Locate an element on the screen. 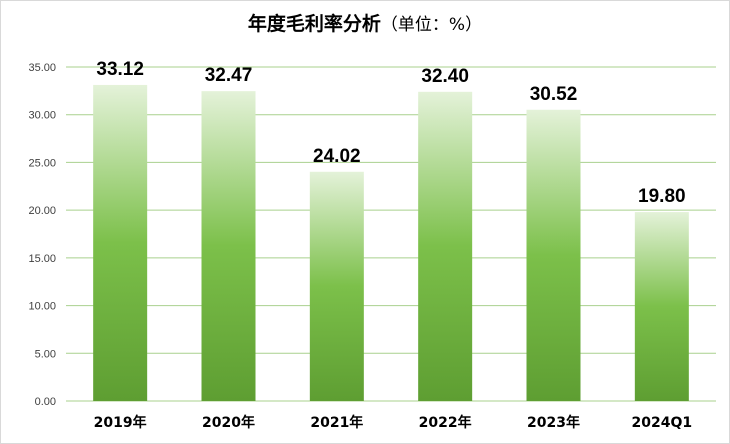 Image resolution: width=730 pixels, height=444 pixels. chart-title-text: 年度毛利率分析 is located at coordinates (314, 24).